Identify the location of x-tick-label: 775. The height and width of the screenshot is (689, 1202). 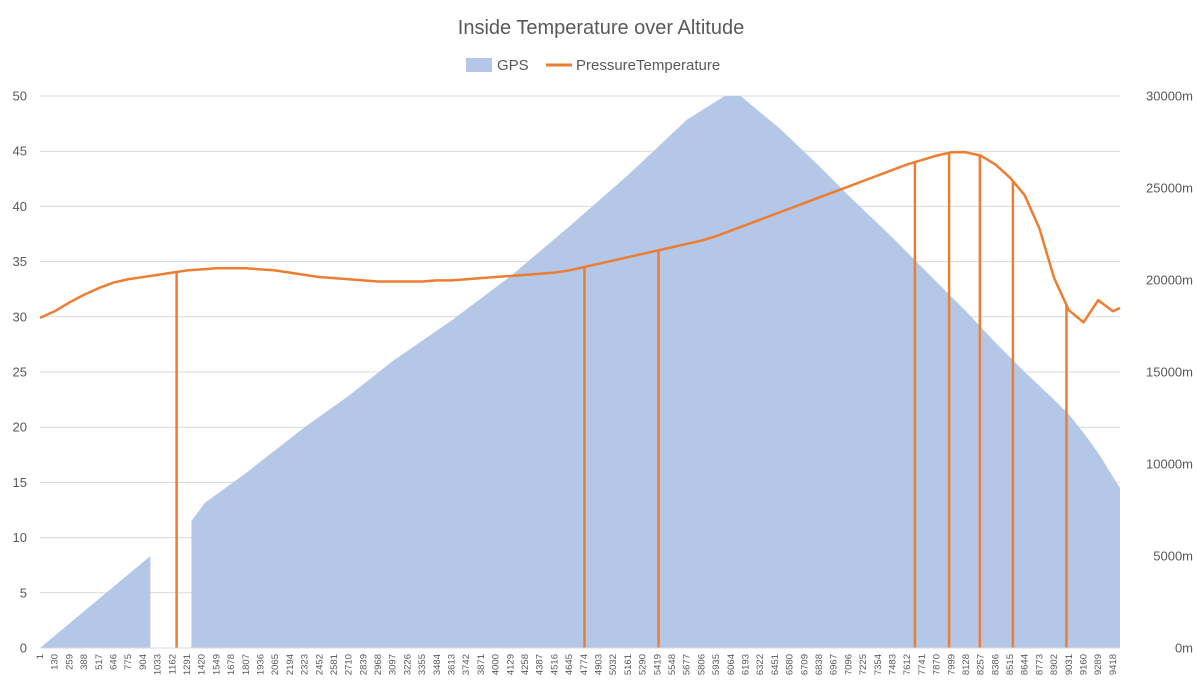
(128, 662).